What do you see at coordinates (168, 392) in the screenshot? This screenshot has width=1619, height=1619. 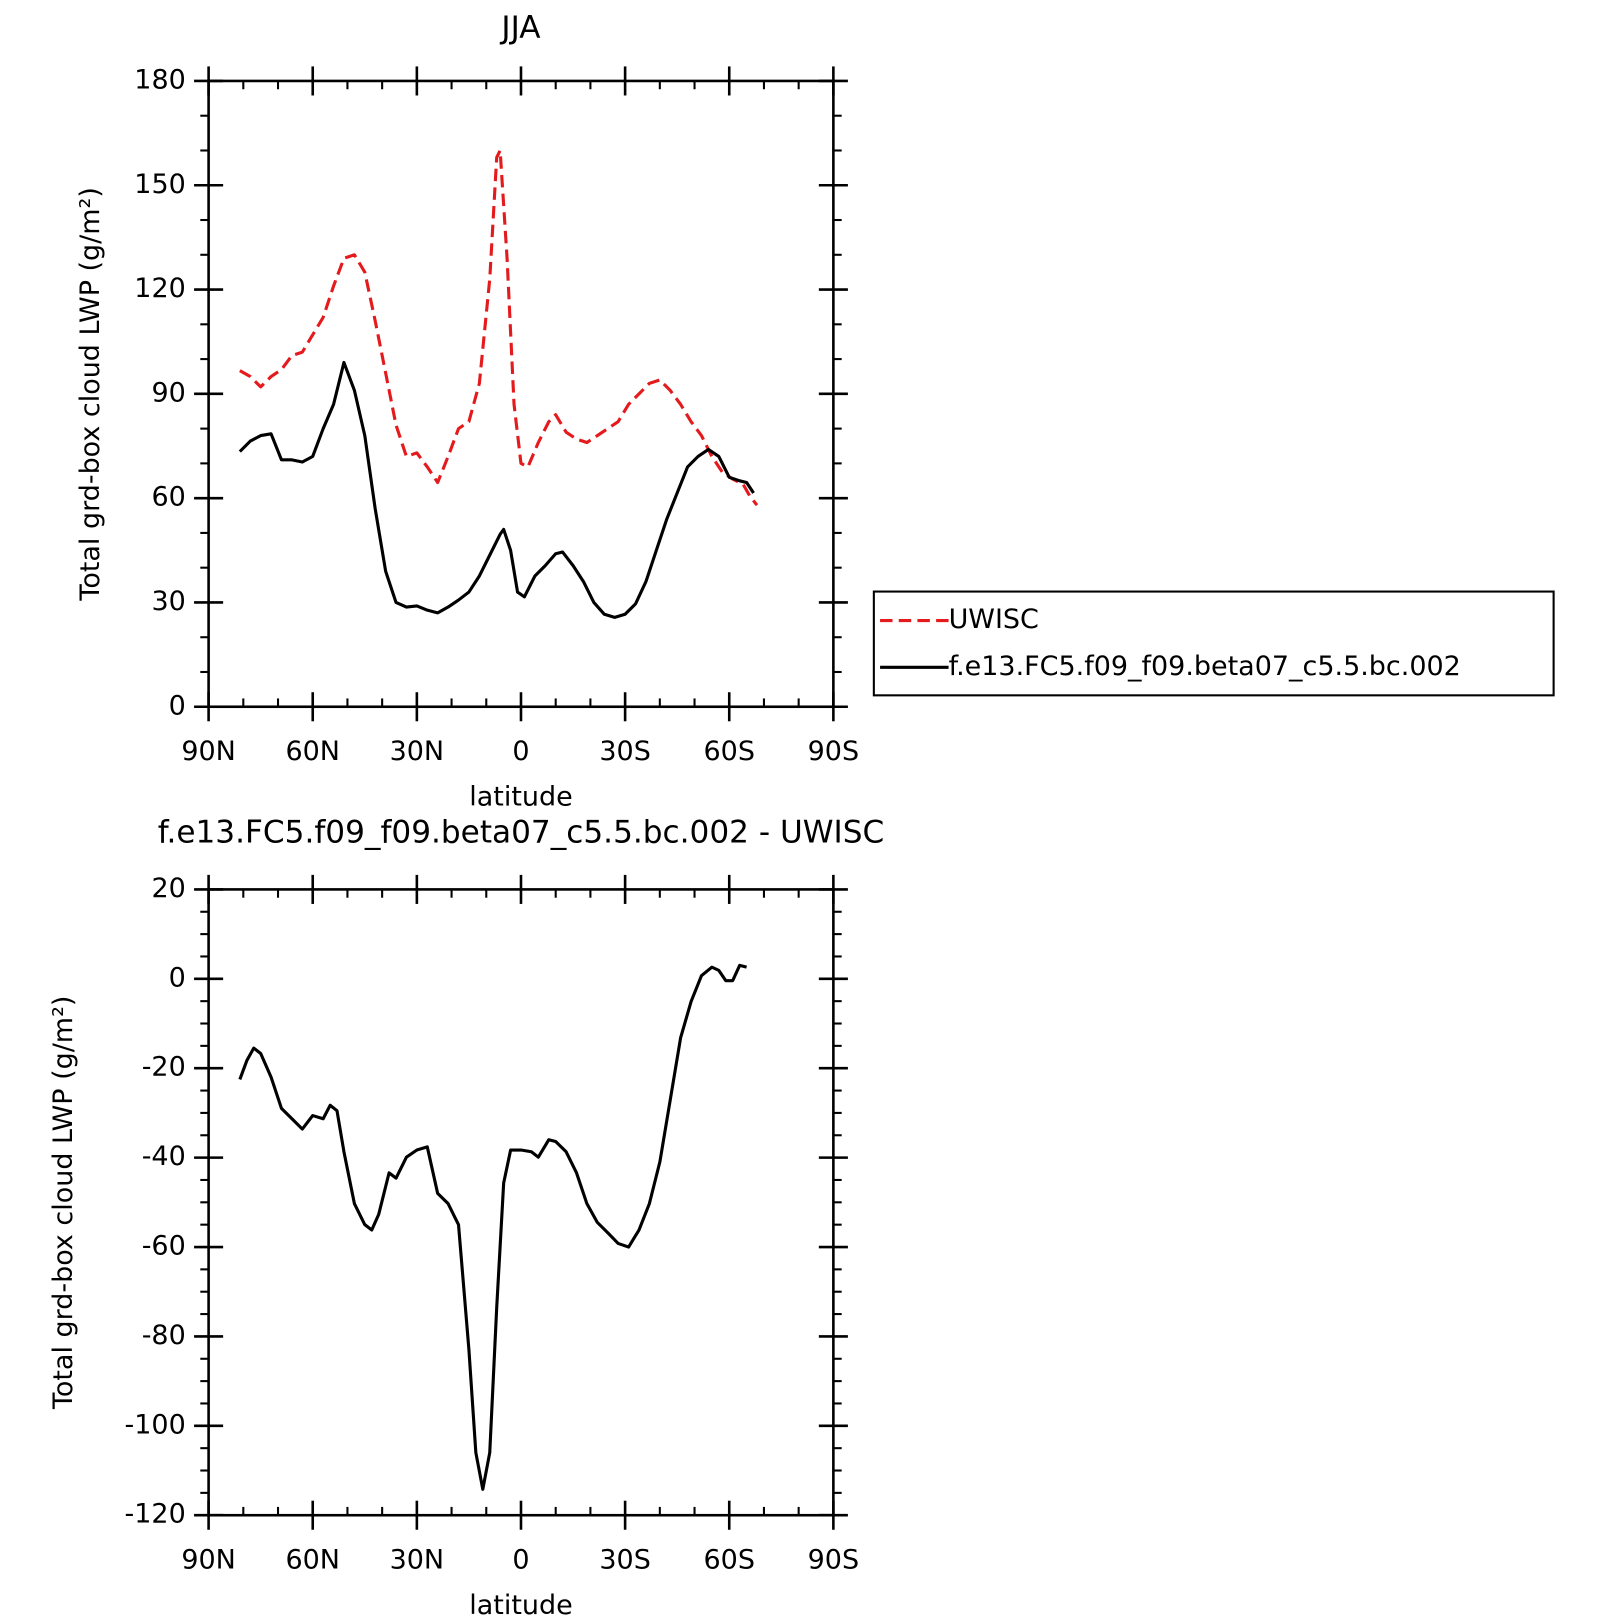 I see `y-tick-label: 90` at bounding box center [168, 392].